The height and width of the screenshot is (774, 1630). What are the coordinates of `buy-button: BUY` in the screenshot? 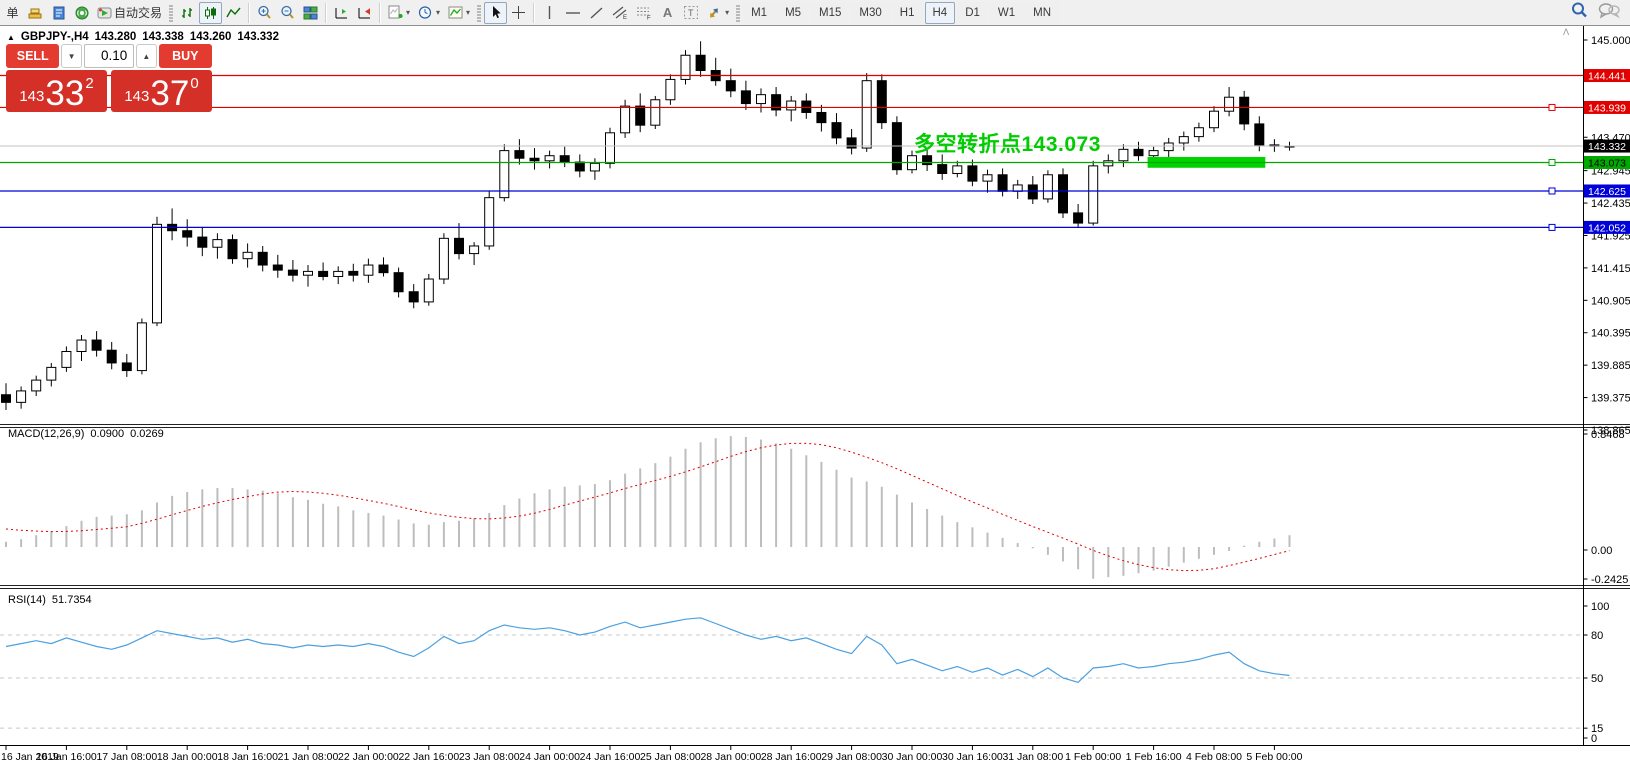 It's located at (185, 56).